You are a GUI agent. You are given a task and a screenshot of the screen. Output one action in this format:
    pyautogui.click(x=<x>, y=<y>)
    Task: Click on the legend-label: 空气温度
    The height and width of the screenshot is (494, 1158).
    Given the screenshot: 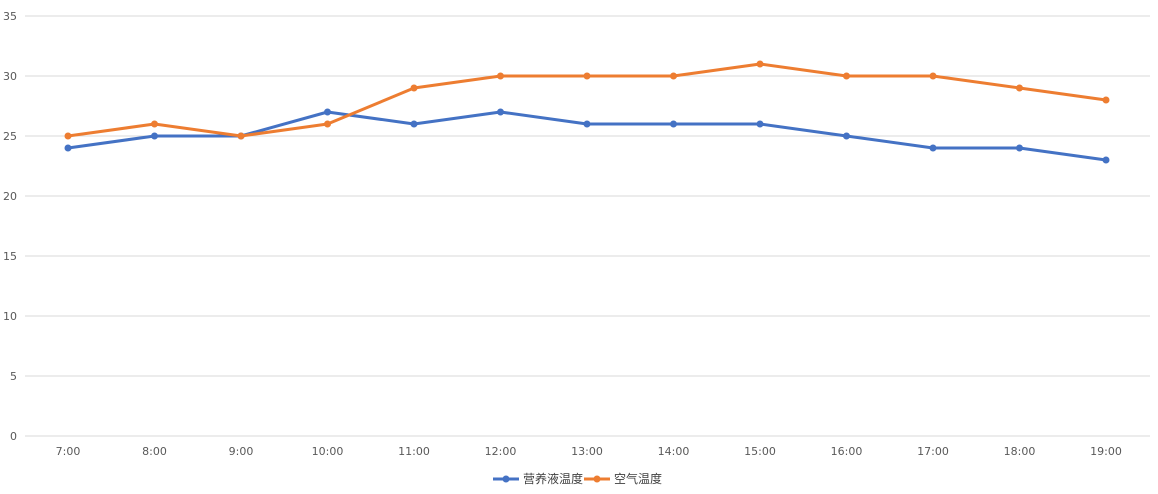 What is the action you would take?
    pyautogui.click(x=638, y=478)
    